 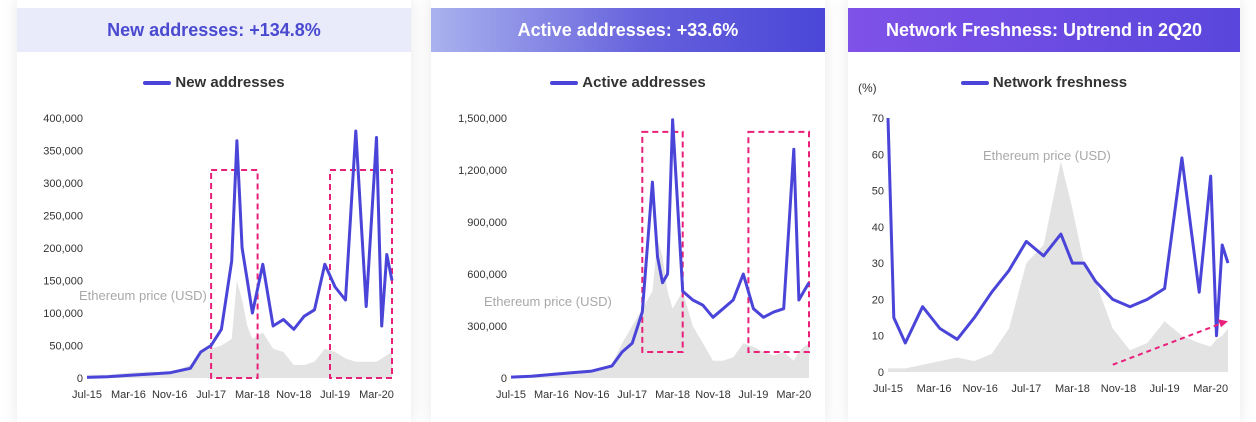 I want to click on chart-legend: New addresses, so click(x=214, y=82).